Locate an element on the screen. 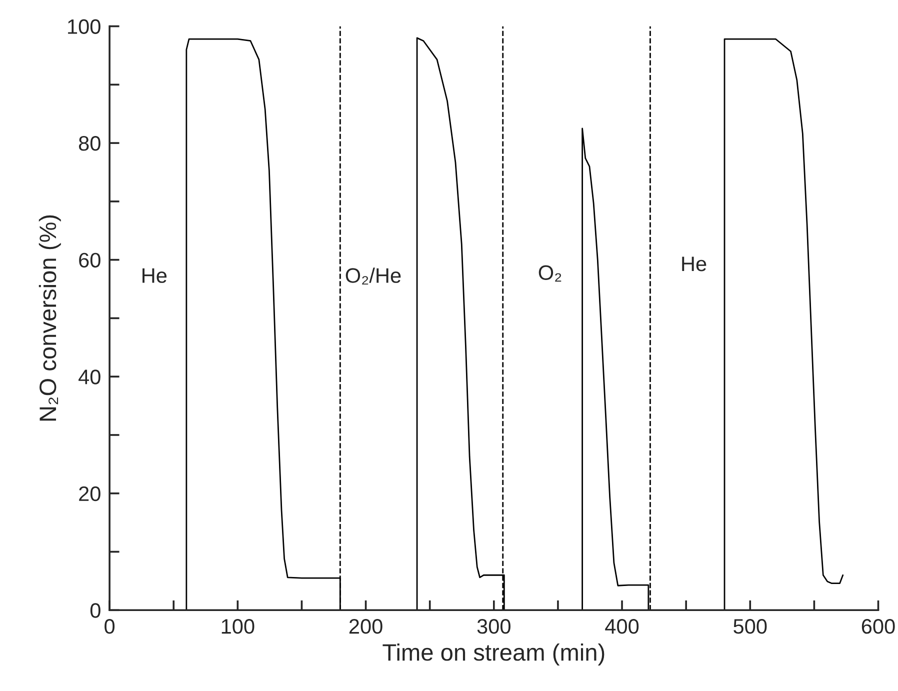  y-tick-label: 60 is located at coordinates (89, 260).